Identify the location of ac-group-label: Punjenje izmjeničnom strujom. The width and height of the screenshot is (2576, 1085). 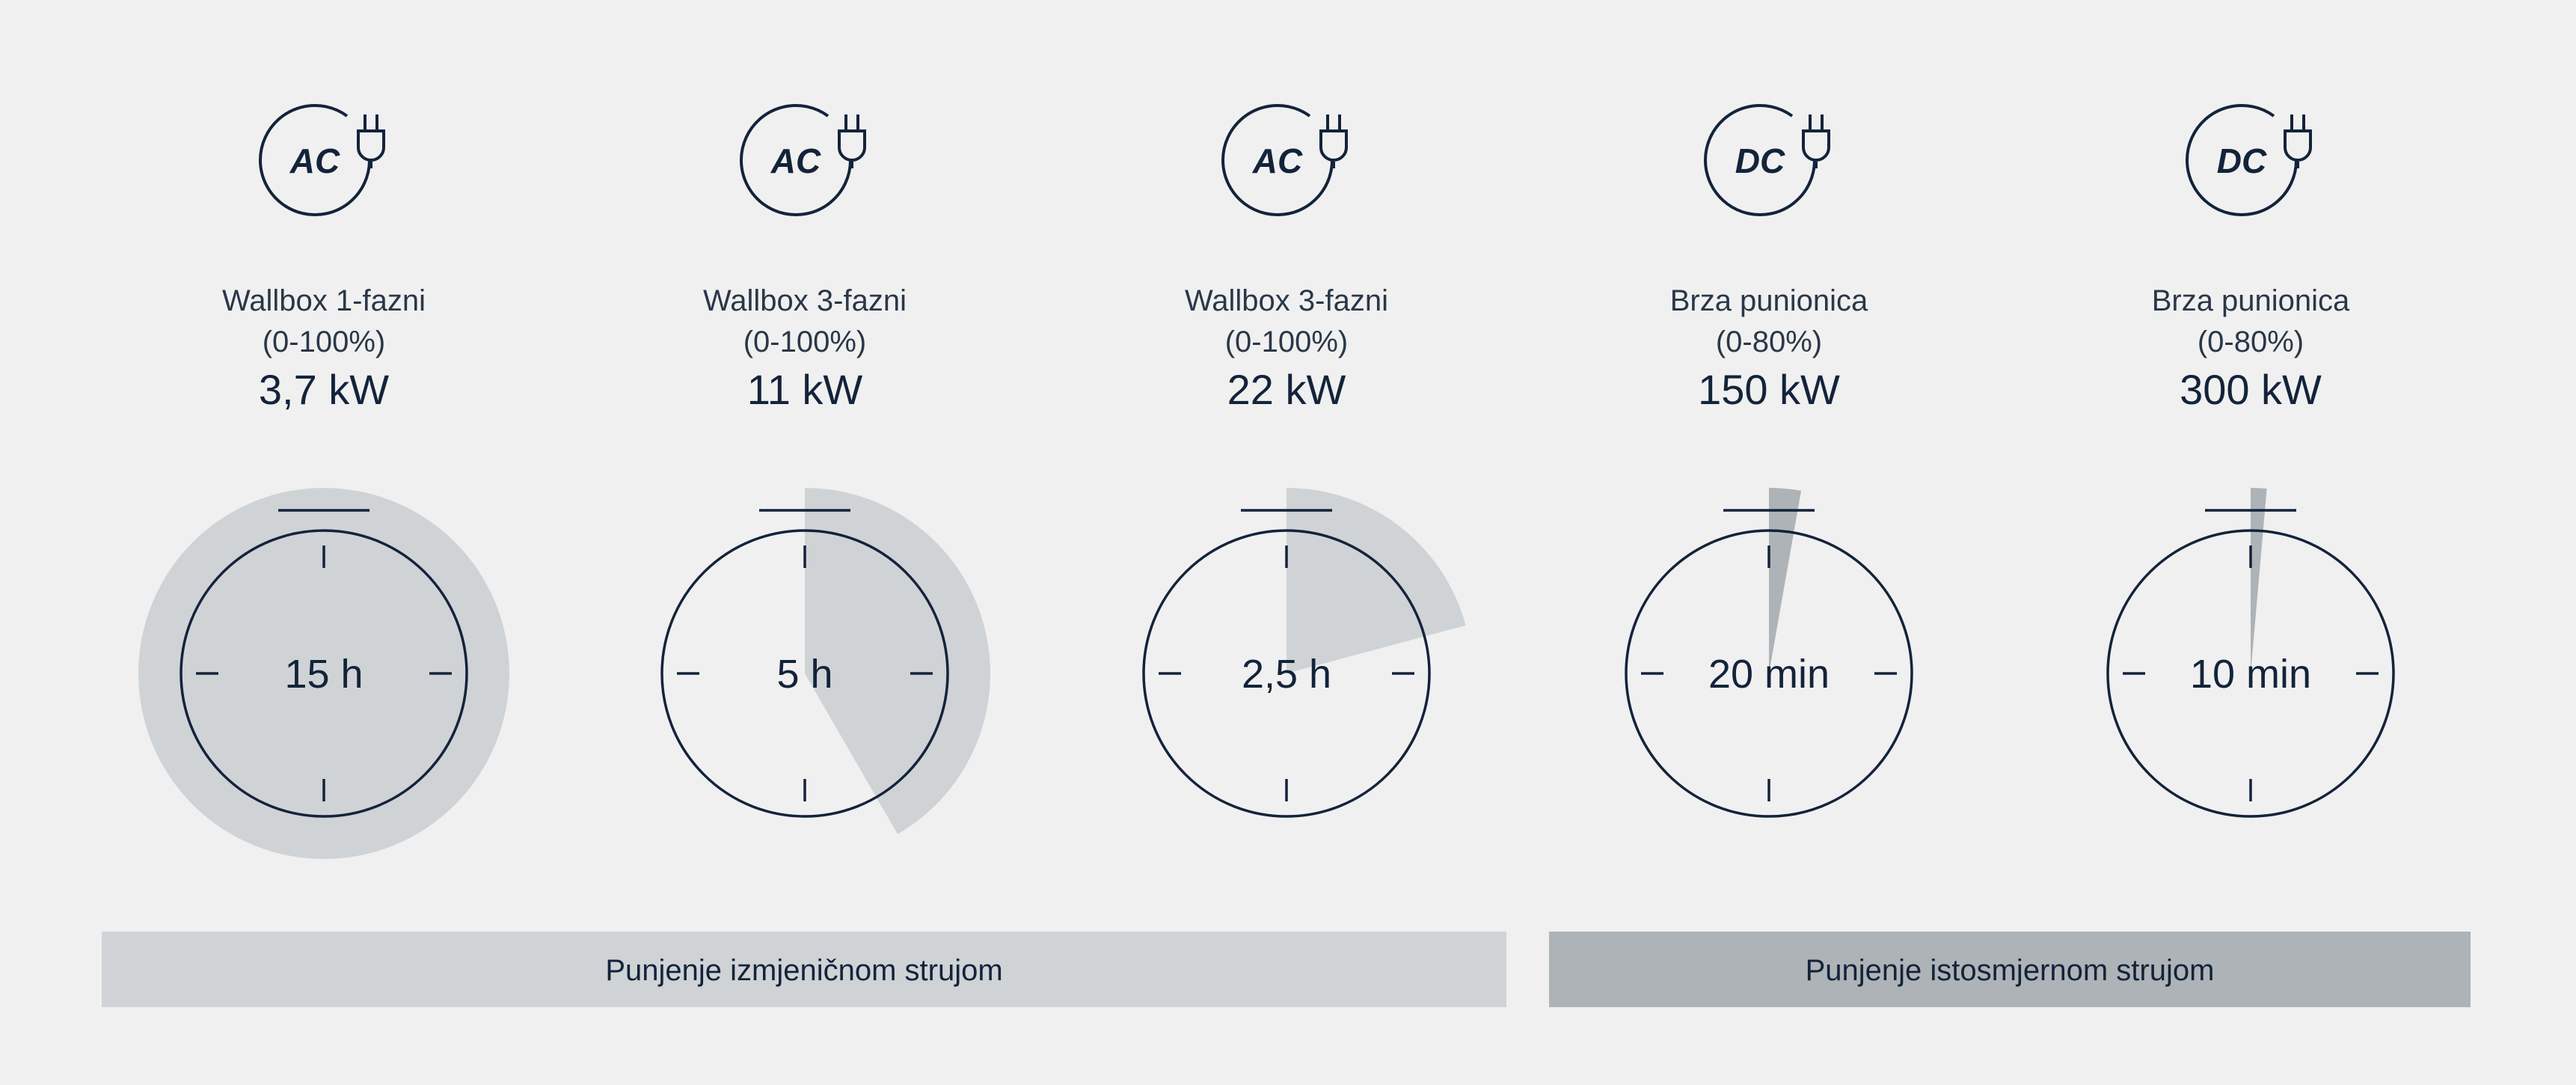
(803, 970).